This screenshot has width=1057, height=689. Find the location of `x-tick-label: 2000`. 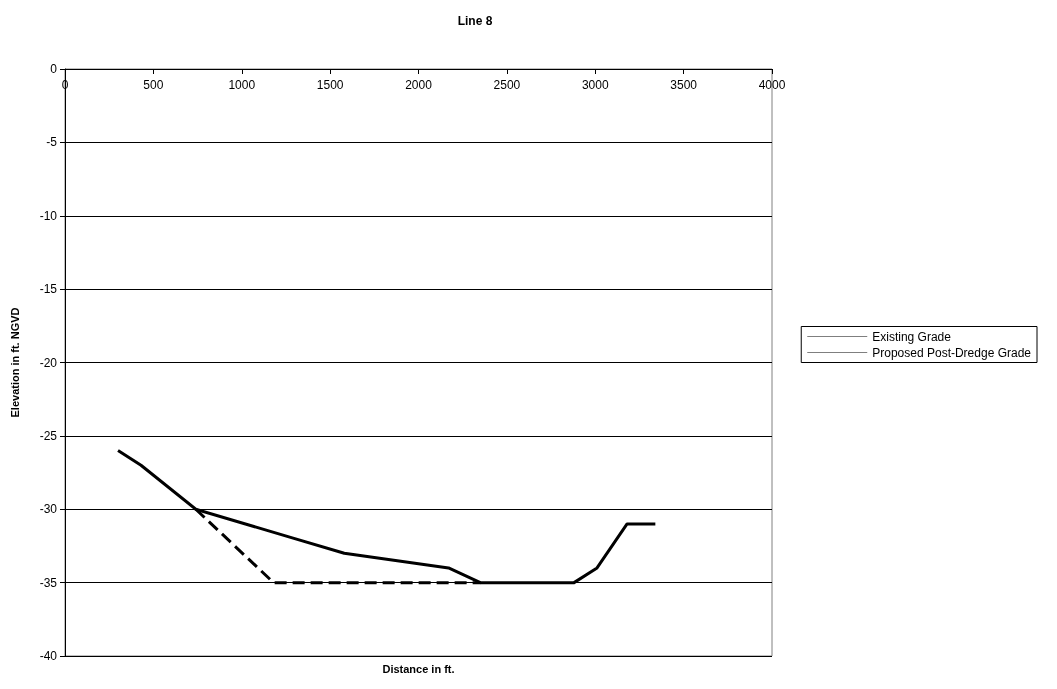

x-tick-label: 2000 is located at coordinates (419, 85).